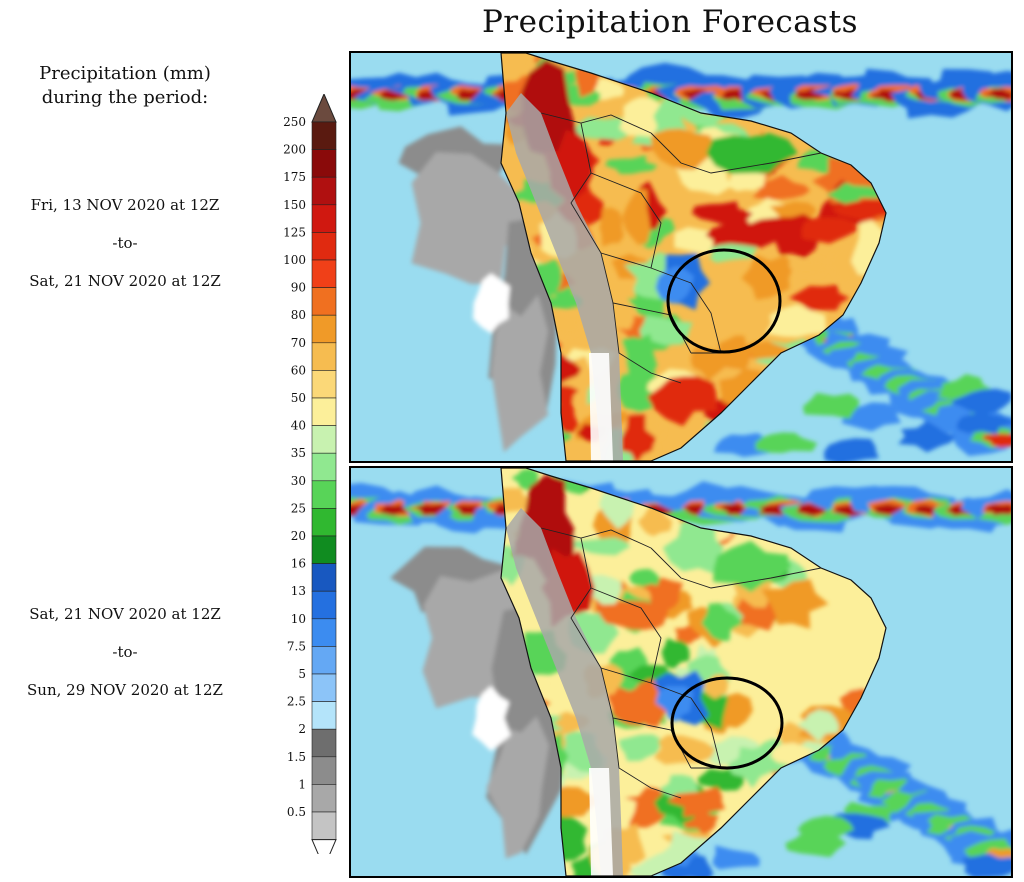 Image resolution: width=1024 pixels, height=882 pixels. Describe the element at coordinates (298, 619) in the screenshot. I see `colorbar-tick-label: 10` at that location.